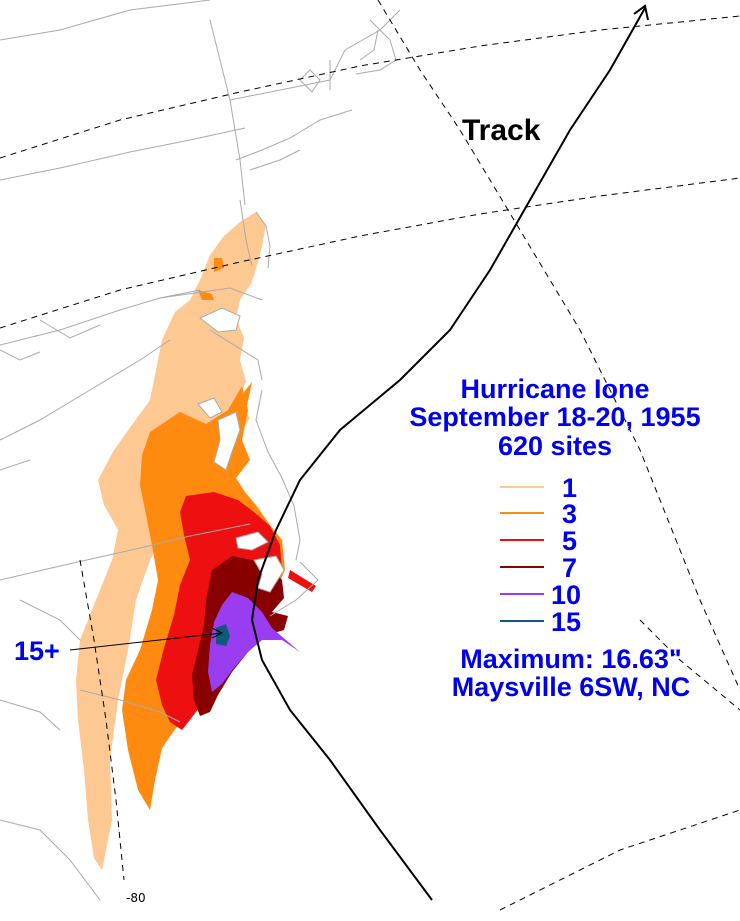  Describe the element at coordinates (566, 622) in the screenshot. I see `legend-label-15: 15` at that location.